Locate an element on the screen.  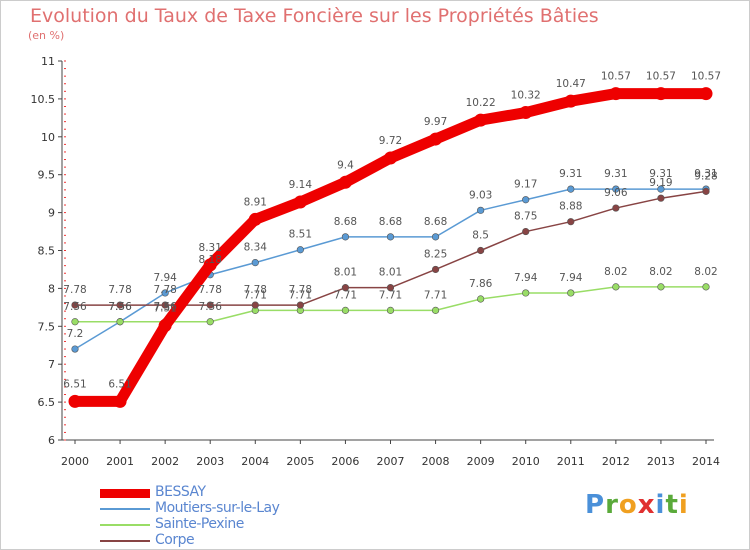
x-tick-label: 2008 is located at coordinates (436, 461).